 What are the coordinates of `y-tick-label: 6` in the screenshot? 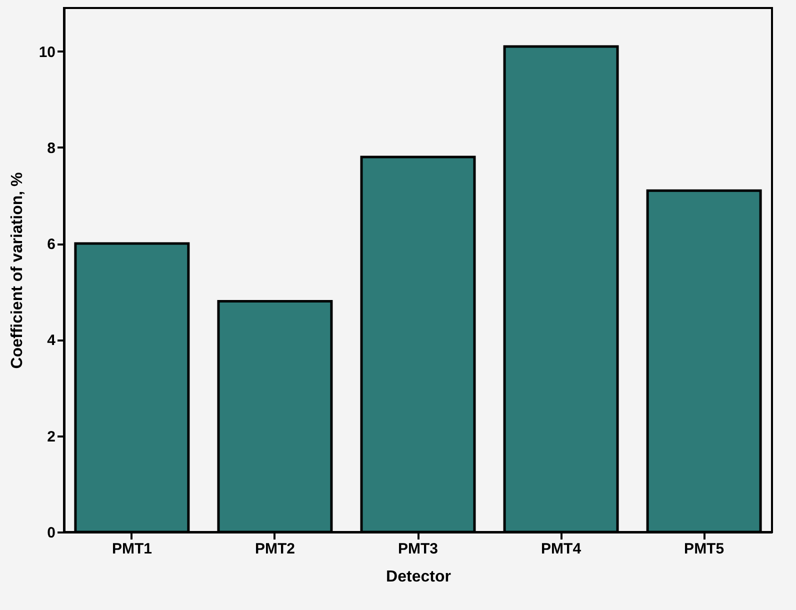 It's located at (51, 245).